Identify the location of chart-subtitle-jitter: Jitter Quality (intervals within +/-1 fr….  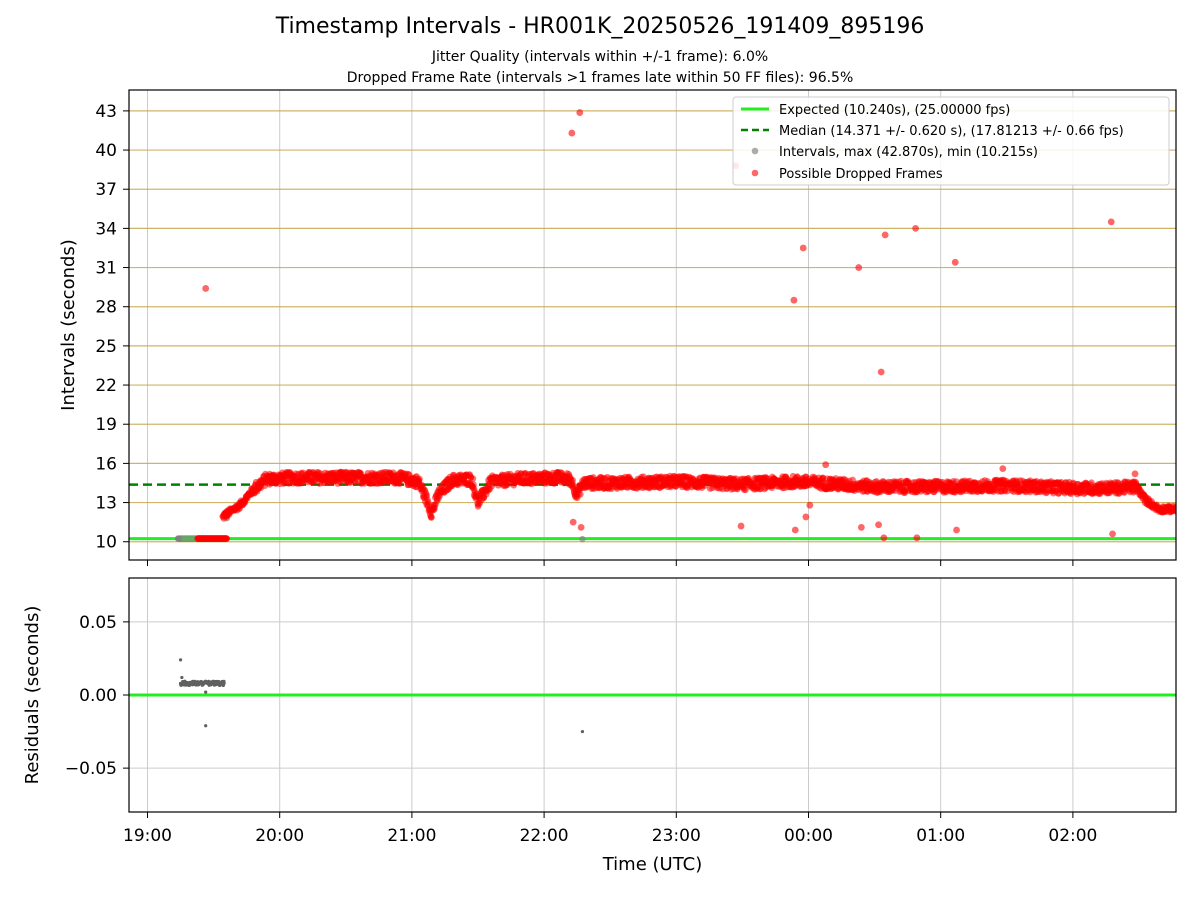
(600, 57).